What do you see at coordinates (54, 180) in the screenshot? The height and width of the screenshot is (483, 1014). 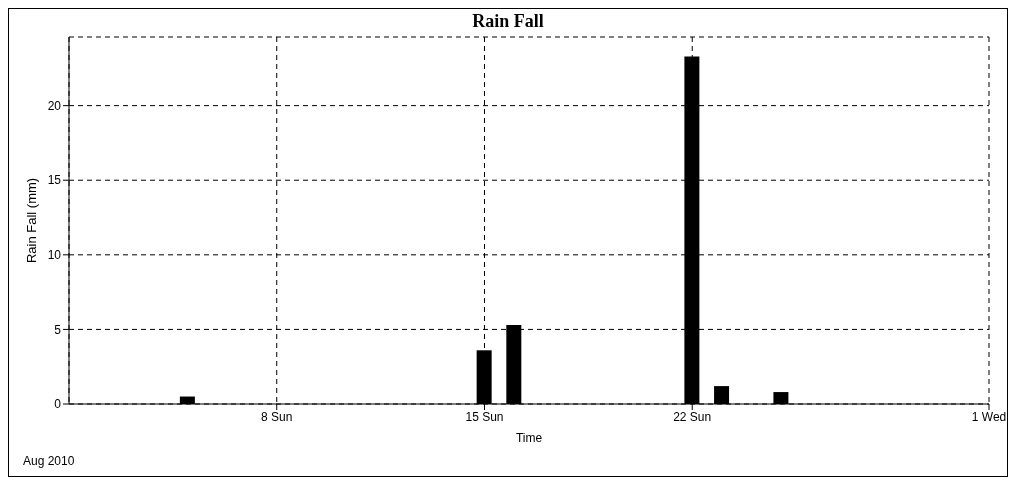 I see `y-tick-label: 15` at bounding box center [54, 180].